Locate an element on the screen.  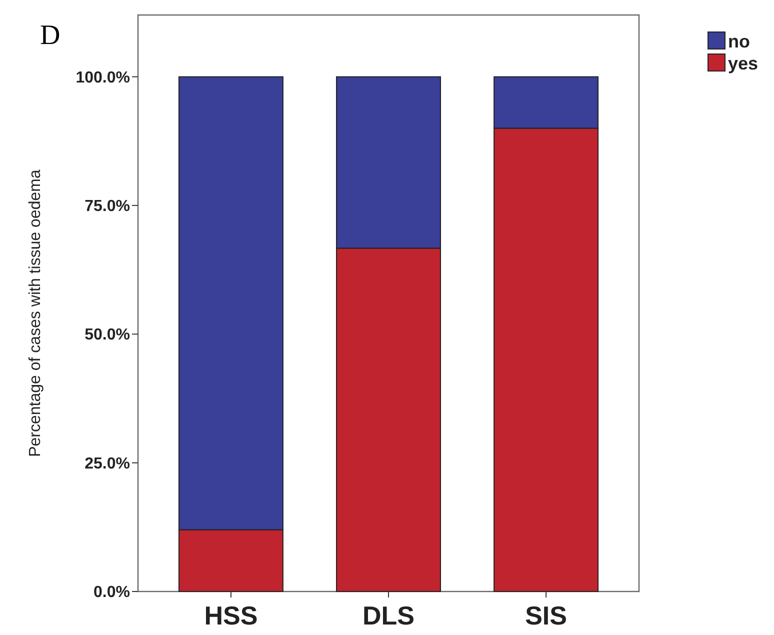
y-axis-title: Percentage of cases with tissue oedema is located at coordinates (35, 313).